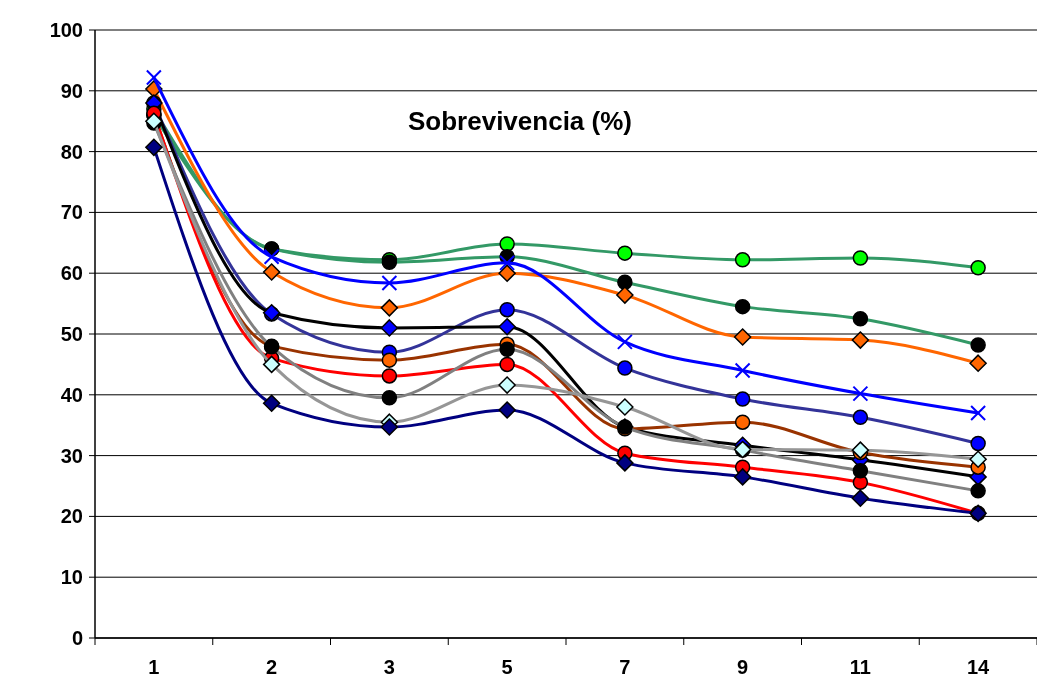 The image size is (1037, 700). I want to click on x-tick-label: 5, so click(507, 667).